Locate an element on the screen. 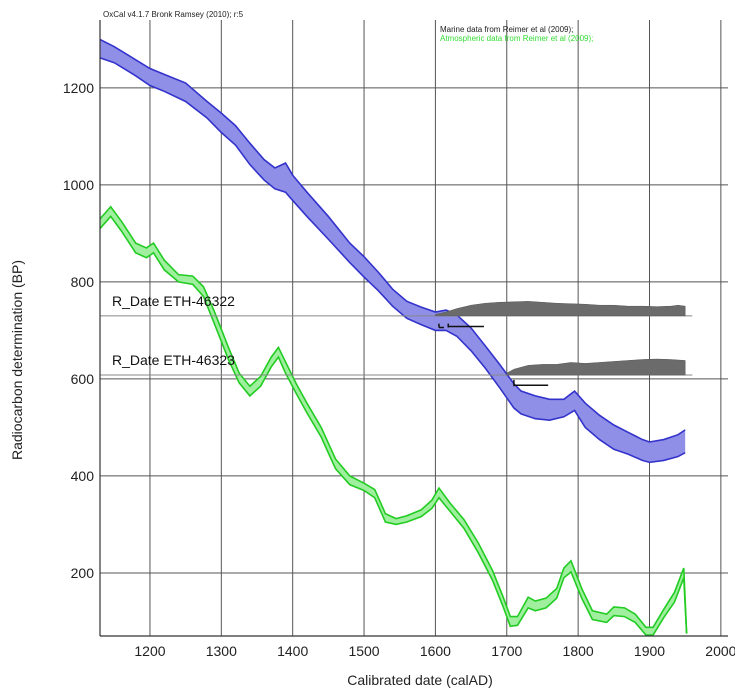  y-axis-title: Radiocarbon determination (BP) is located at coordinates (17, 360).